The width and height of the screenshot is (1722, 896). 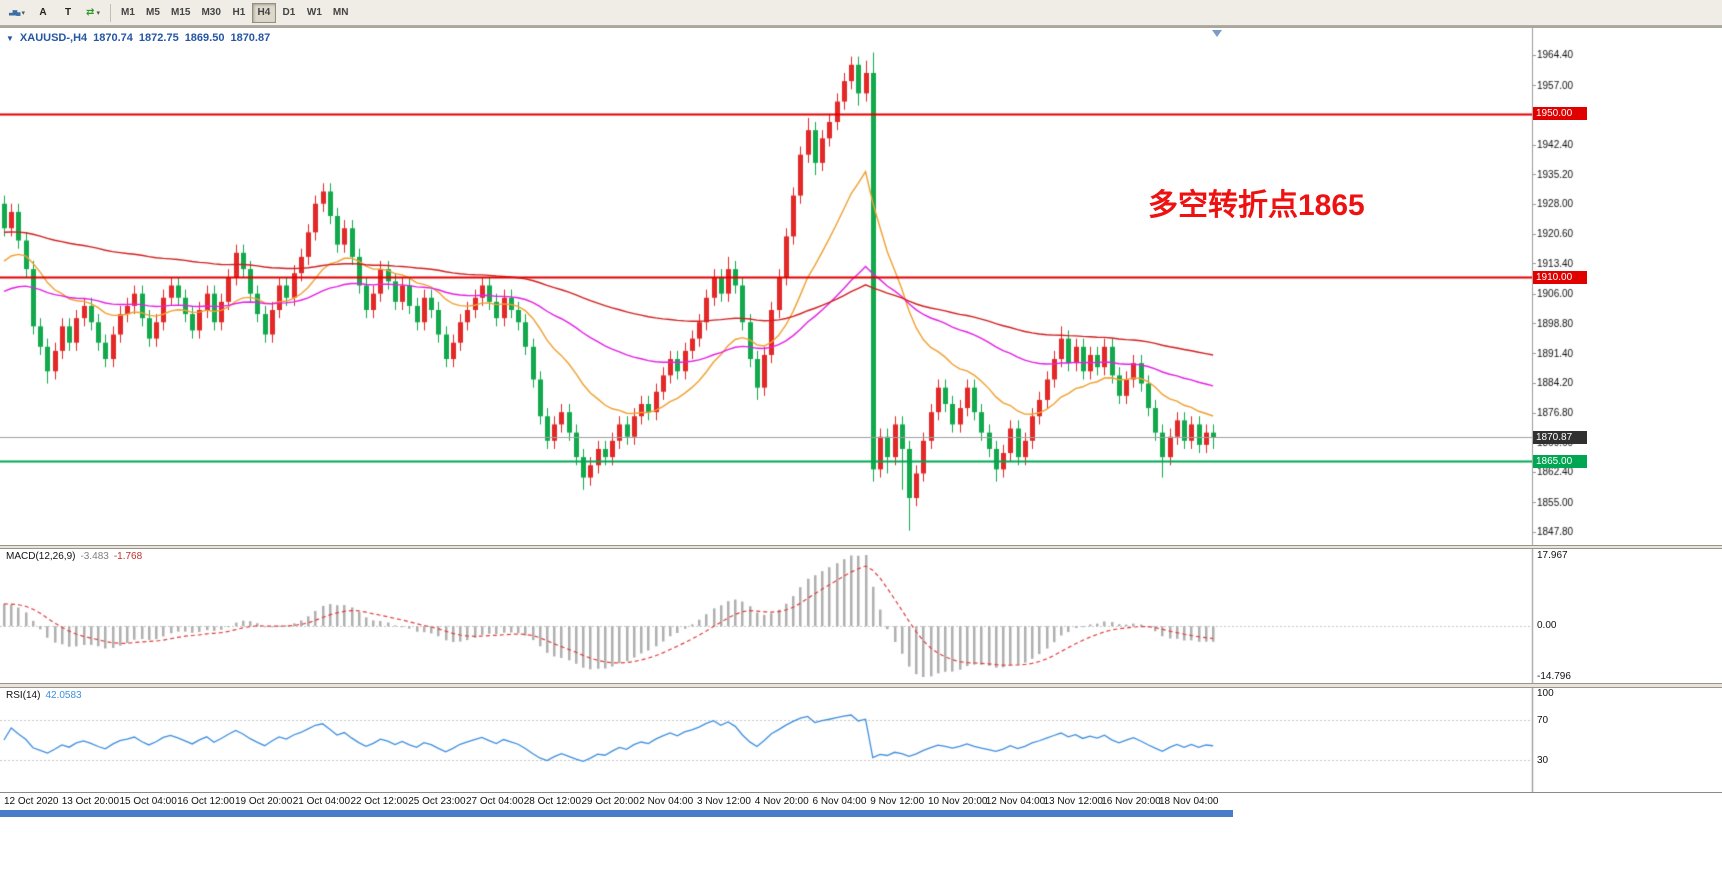 What do you see at coordinates (206, 801) in the screenshot?
I see `time-label: 16 Oct 12:00` at bounding box center [206, 801].